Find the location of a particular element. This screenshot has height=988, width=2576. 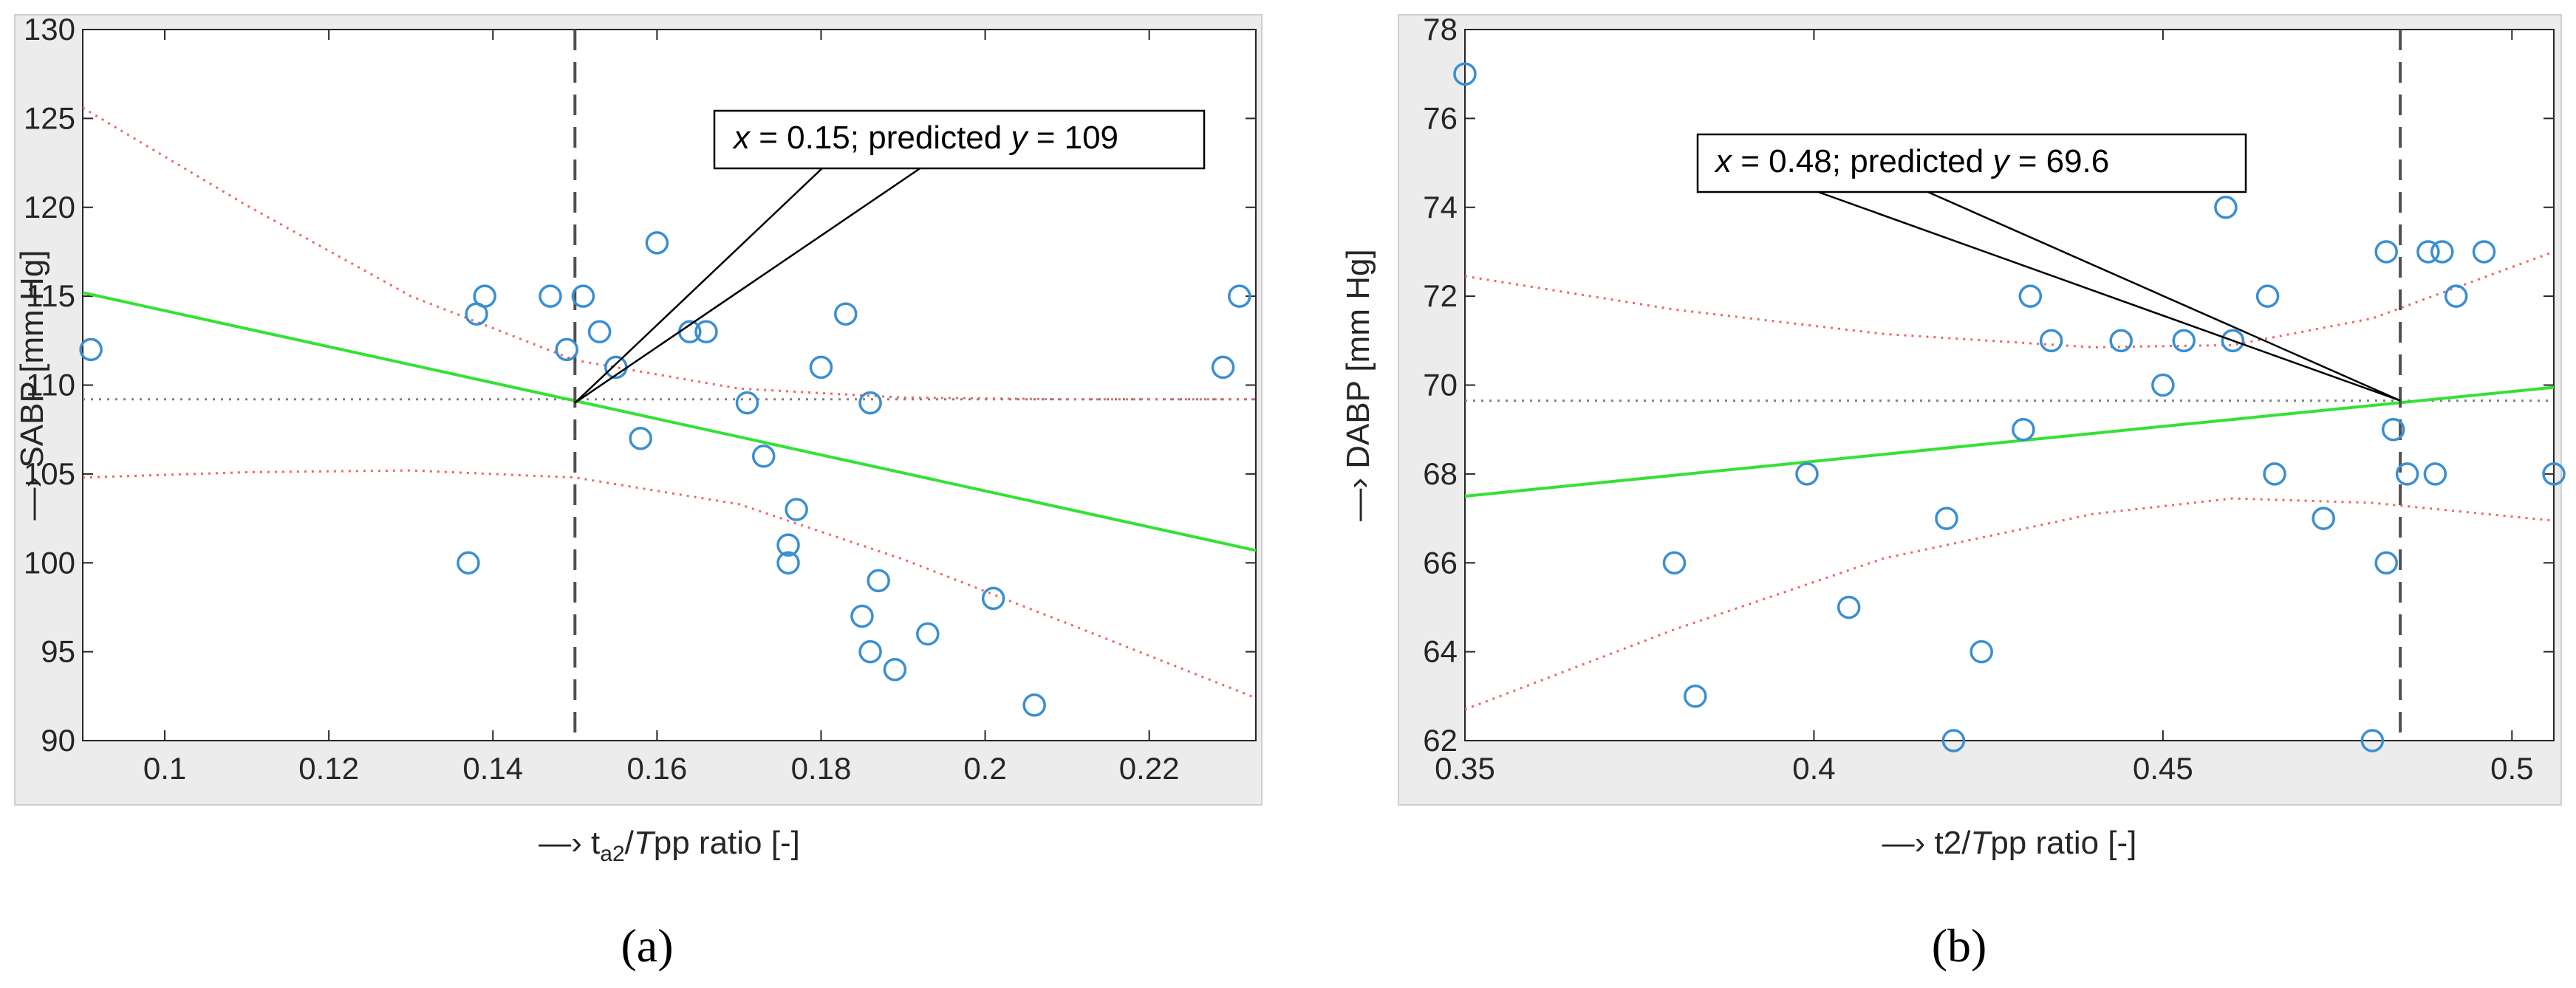

x-tick-label: 0.2 is located at coordinates (985, 768).